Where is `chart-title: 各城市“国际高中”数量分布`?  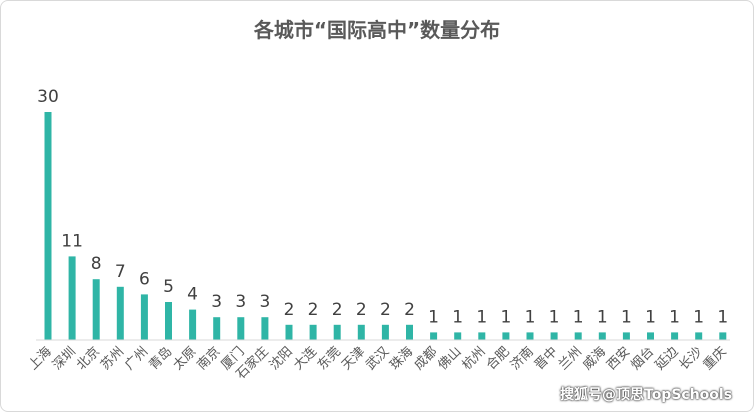
chart-title: 各城市“国际高中”数量分布 is located at coordinates (377, 30).